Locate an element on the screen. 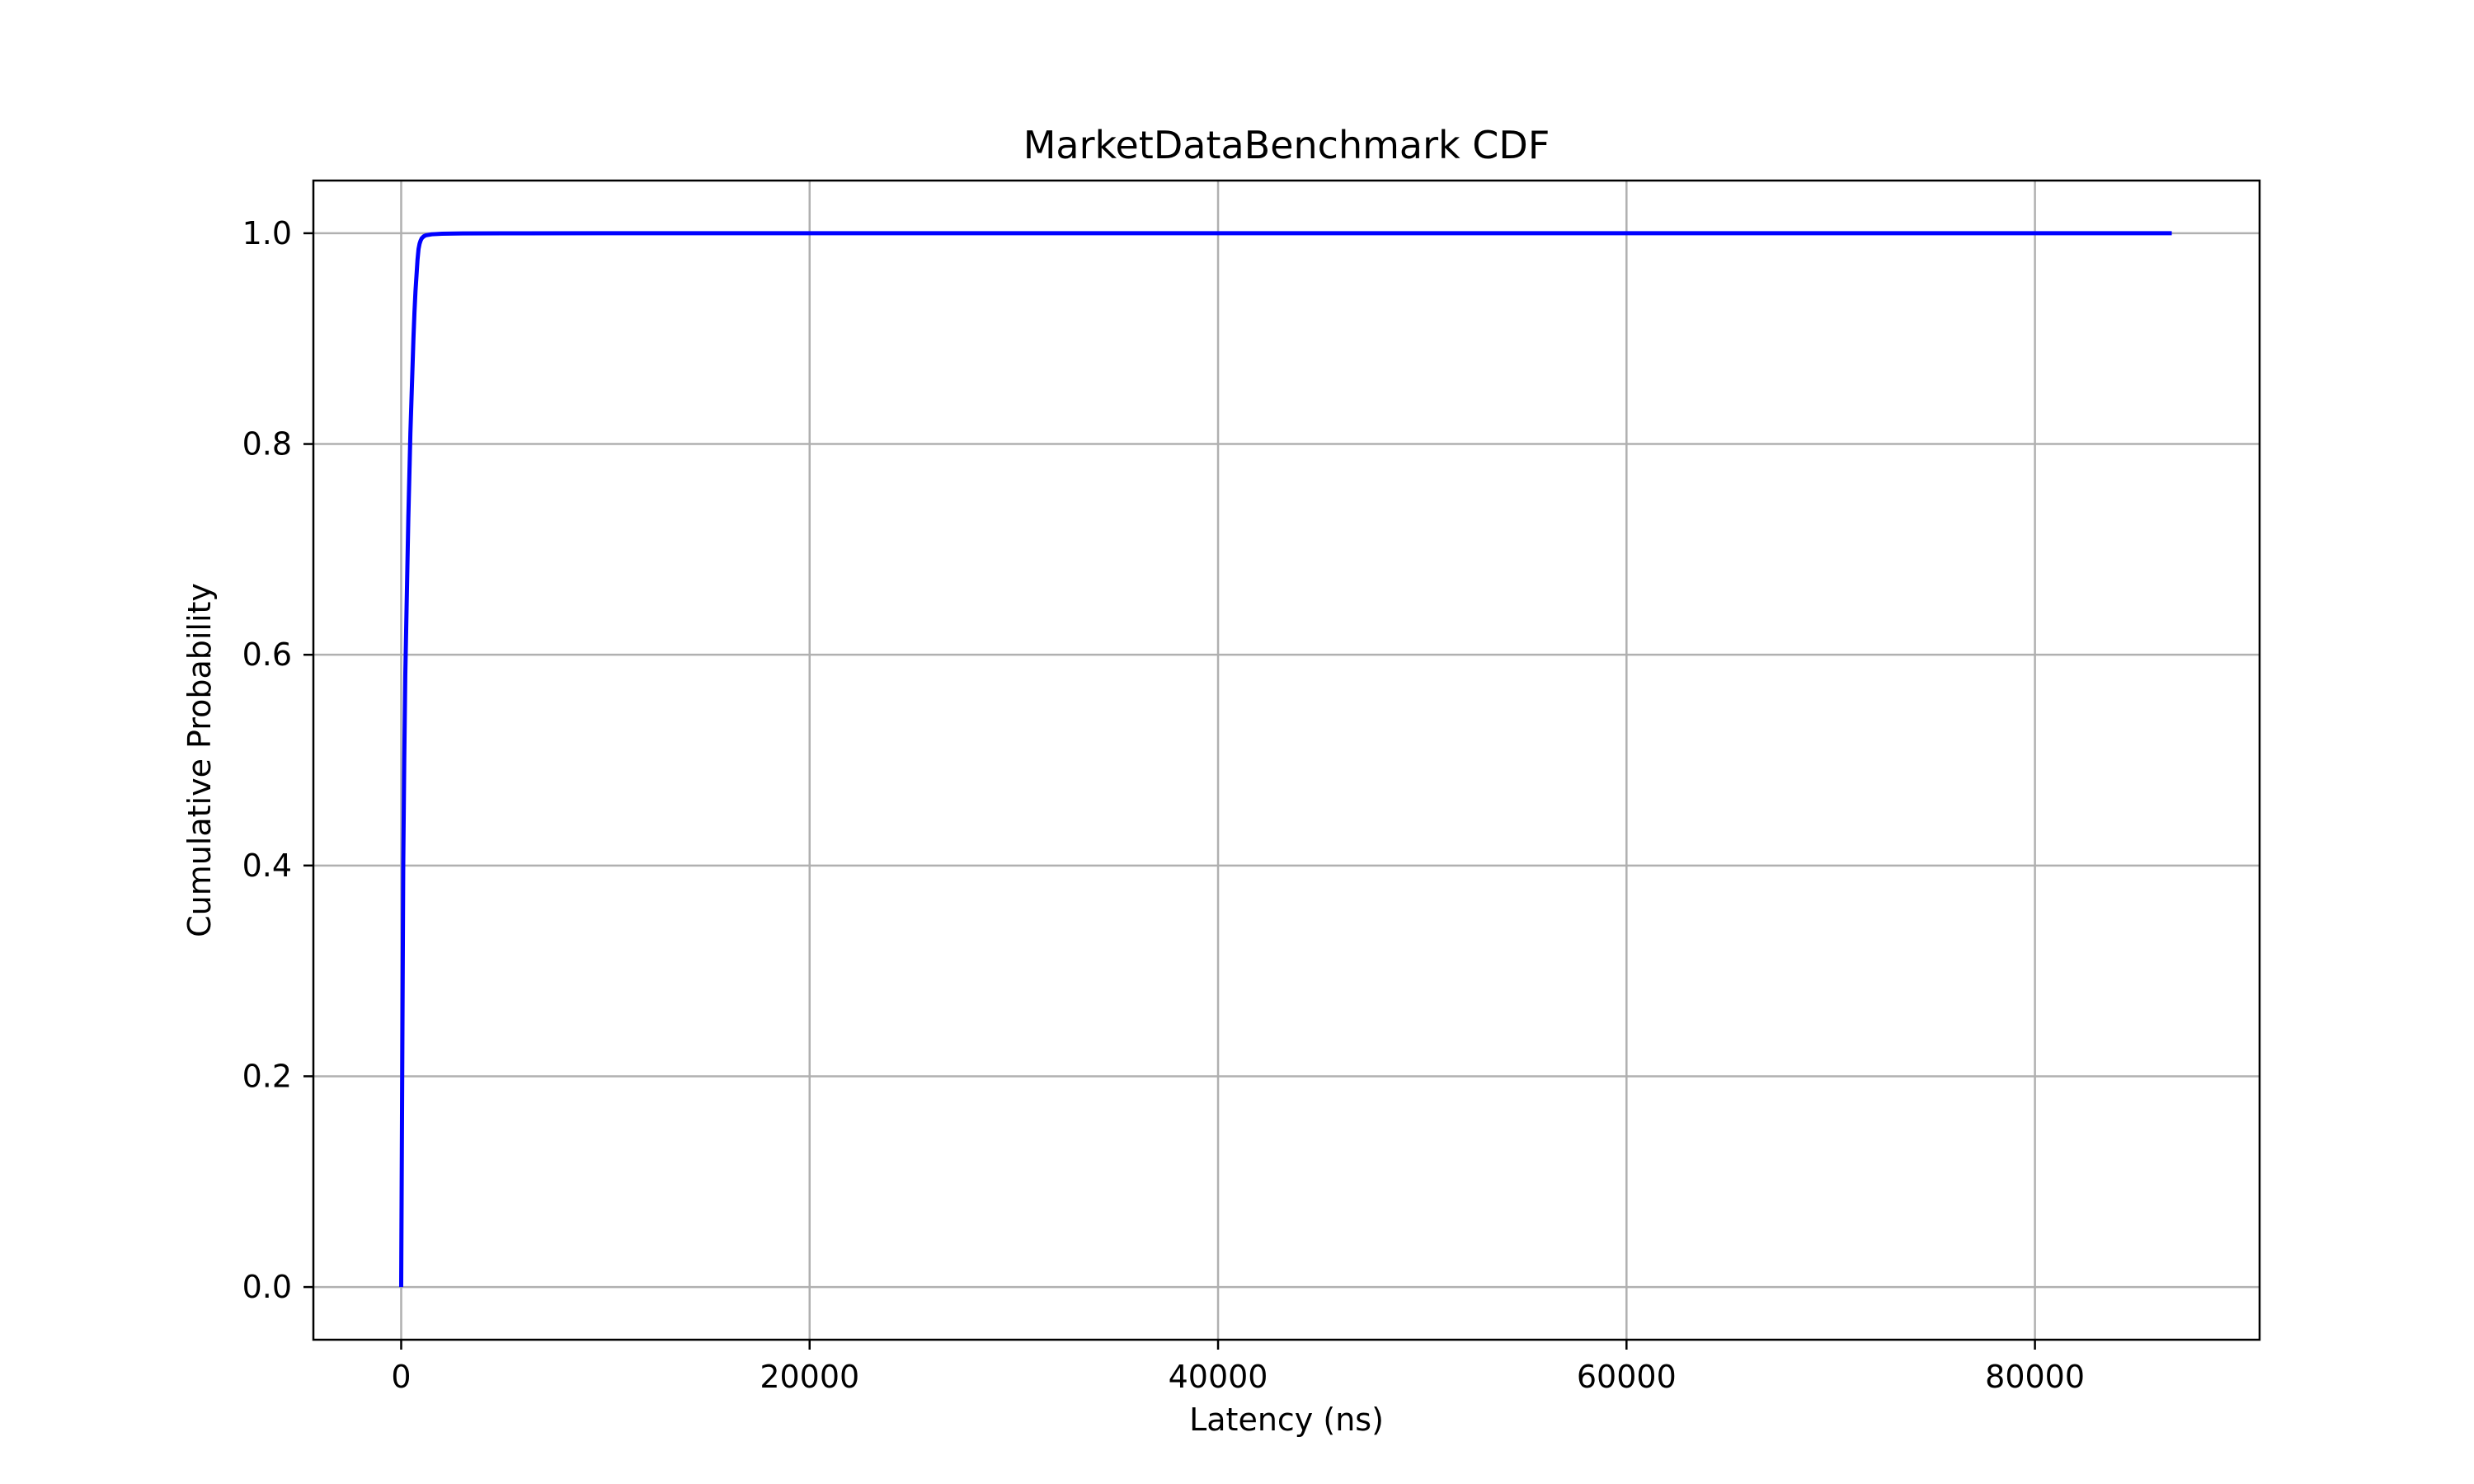 The height and width of the screenshot is (1484, 2474). x-tick-label: 20000 is located at coordinates (809, 1377).